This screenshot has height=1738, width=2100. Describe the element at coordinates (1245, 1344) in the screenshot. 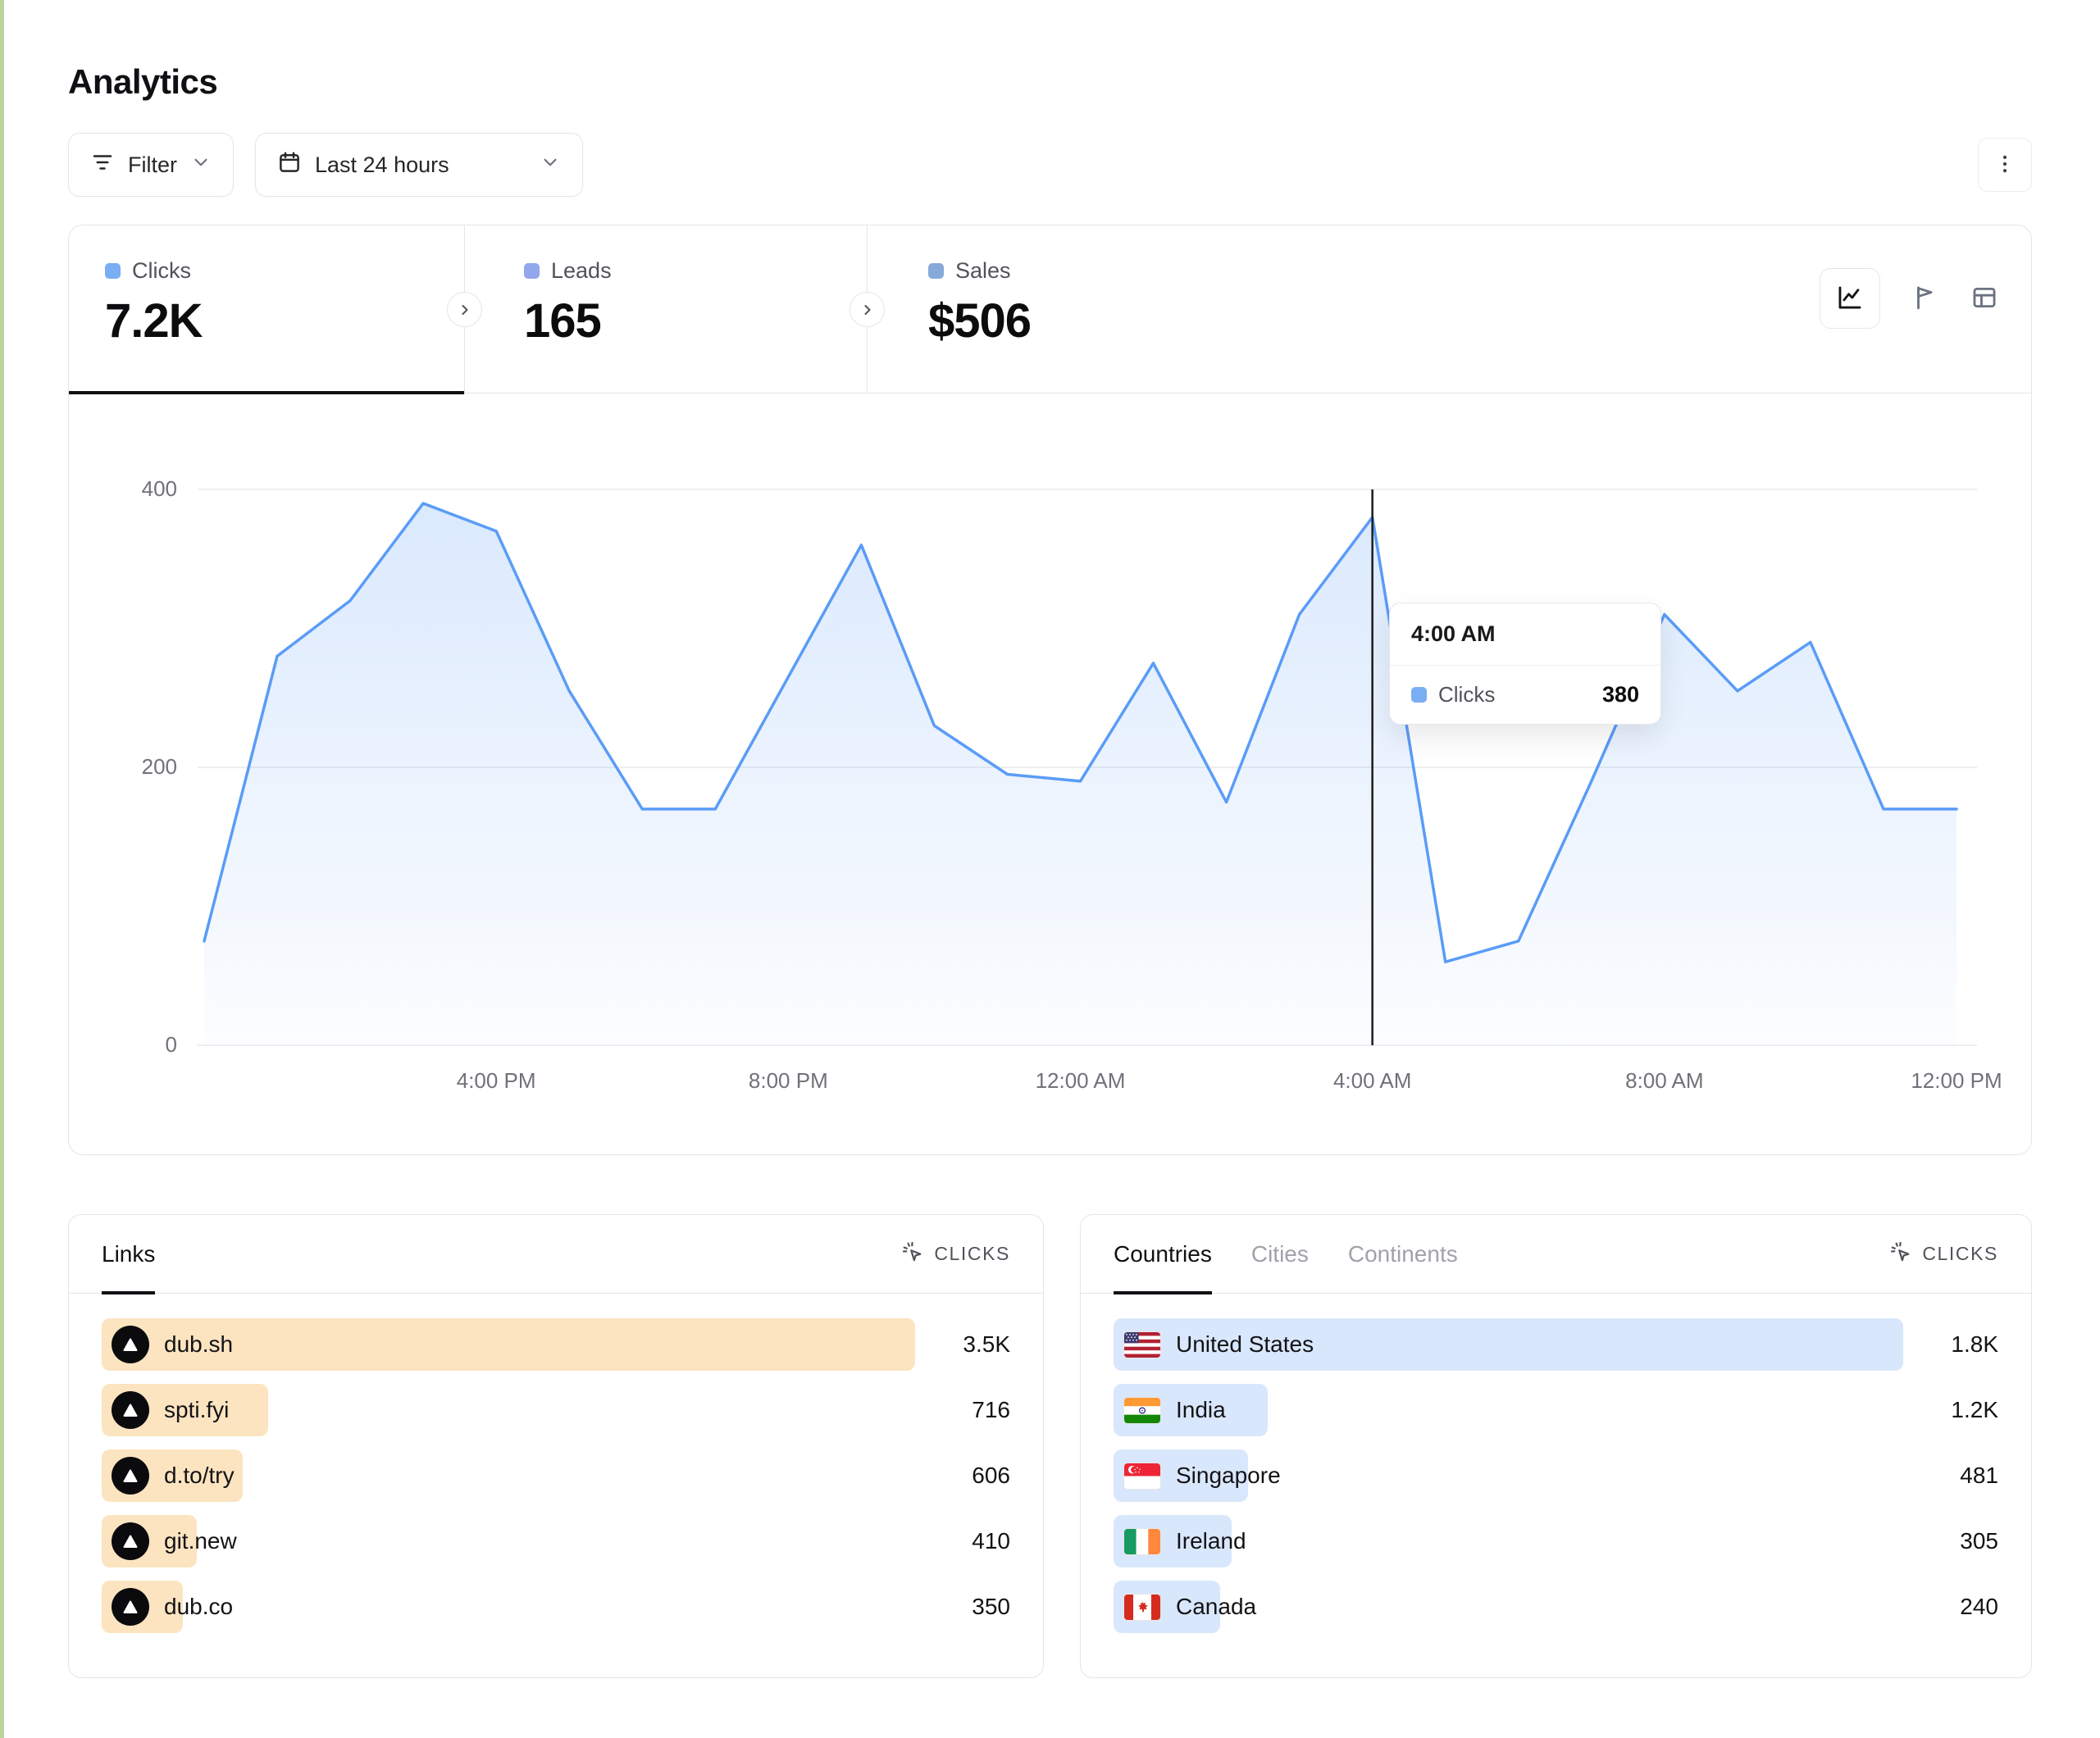

I see `country-name: United States` at that location.